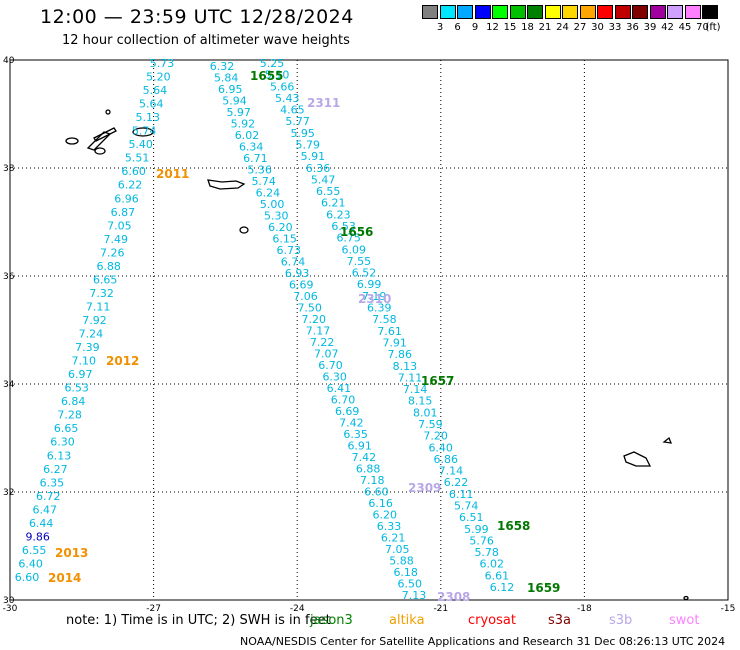 The height and width of the screenshot is (650, 740). I want to click on wave-height-label: 6.35, so click(52, 482).